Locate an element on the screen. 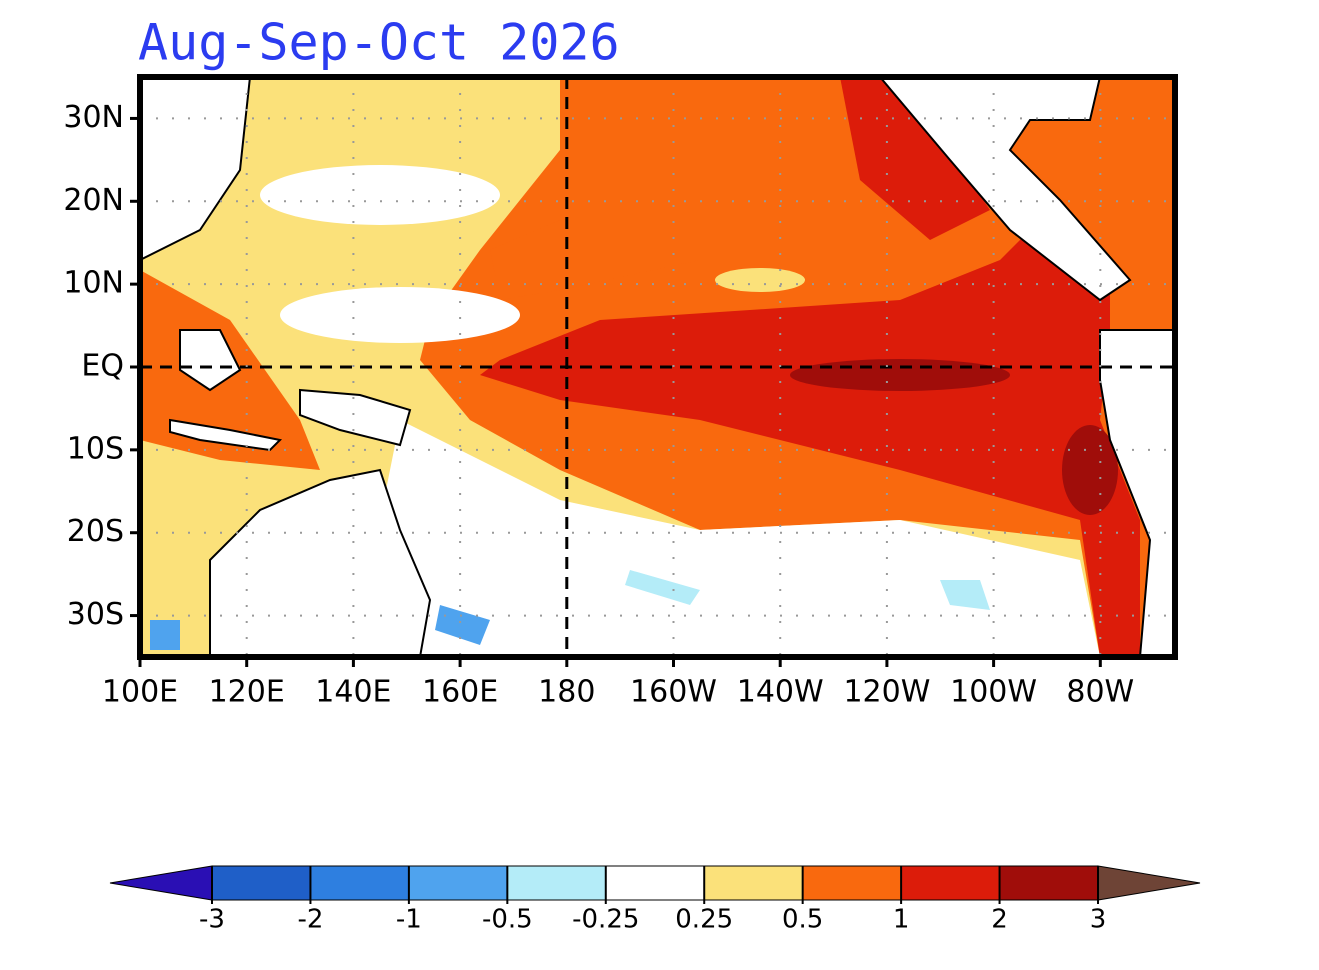 The height and width of the screenshot is (970, 1319). colorbar-extend-high is located at coordinates (1149, 883).